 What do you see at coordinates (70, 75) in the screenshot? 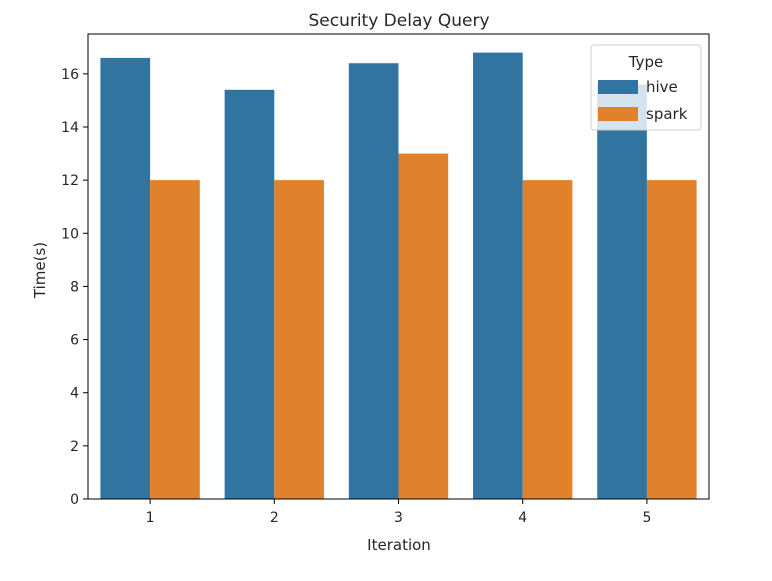
I see `y-tick-label: 16` at bounding box center [70, 75].